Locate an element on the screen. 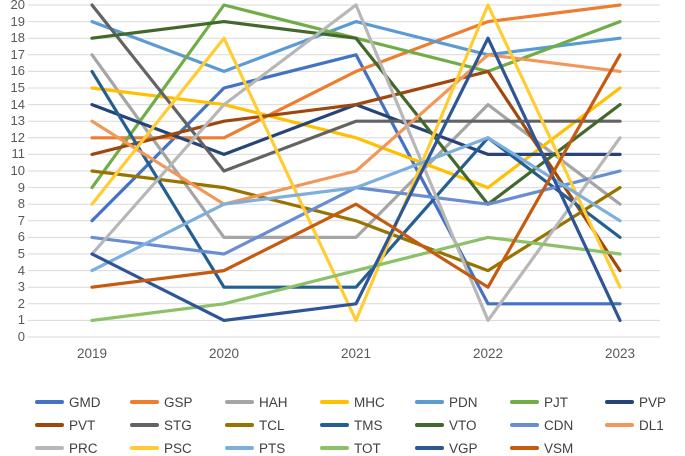  legend-swatch-TOT is located at coordinates (334, 448).